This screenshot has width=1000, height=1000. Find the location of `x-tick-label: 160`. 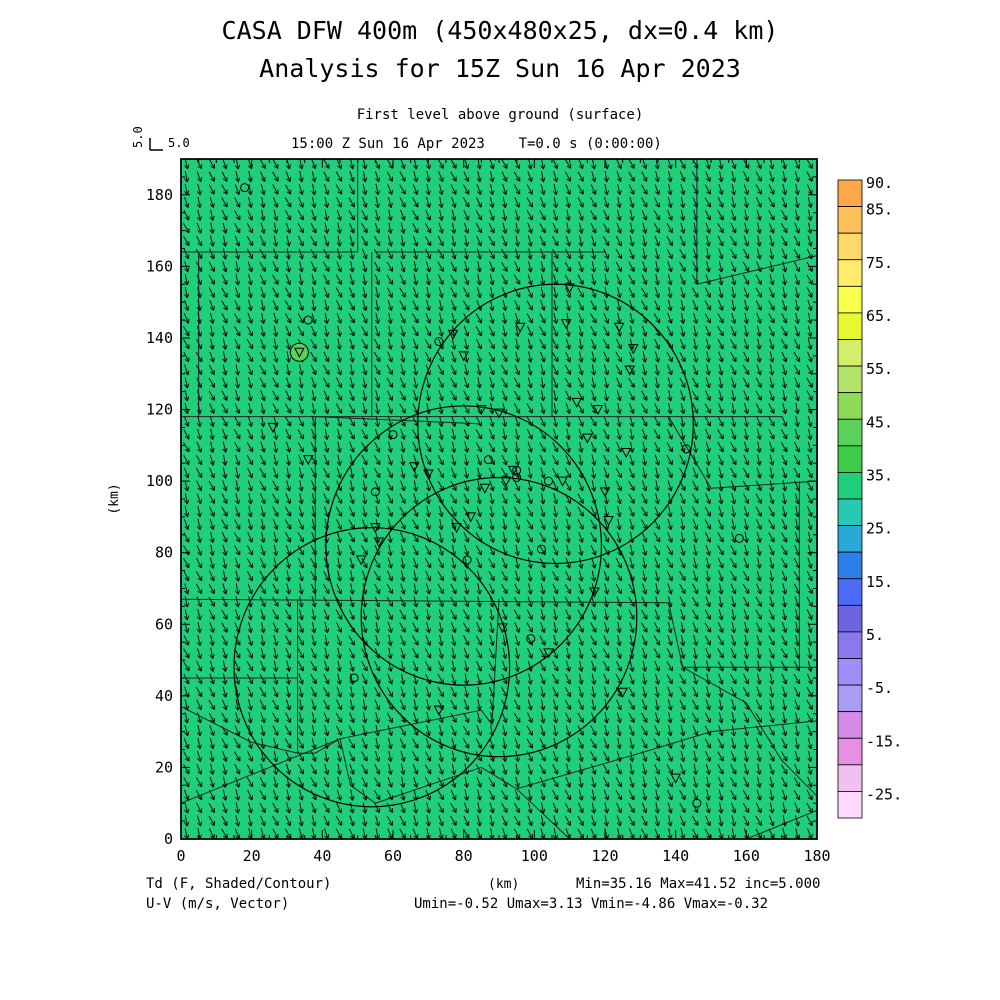

x-tick-label: 160 is located at coordinates (746, 856).